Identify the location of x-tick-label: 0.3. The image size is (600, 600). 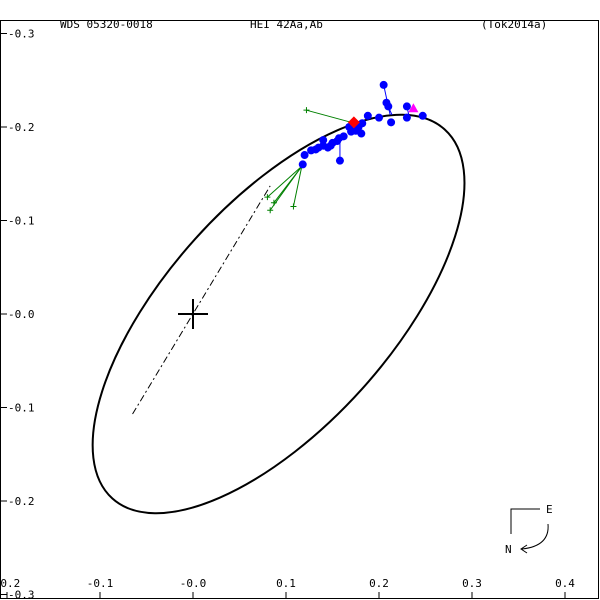
(472, 583).